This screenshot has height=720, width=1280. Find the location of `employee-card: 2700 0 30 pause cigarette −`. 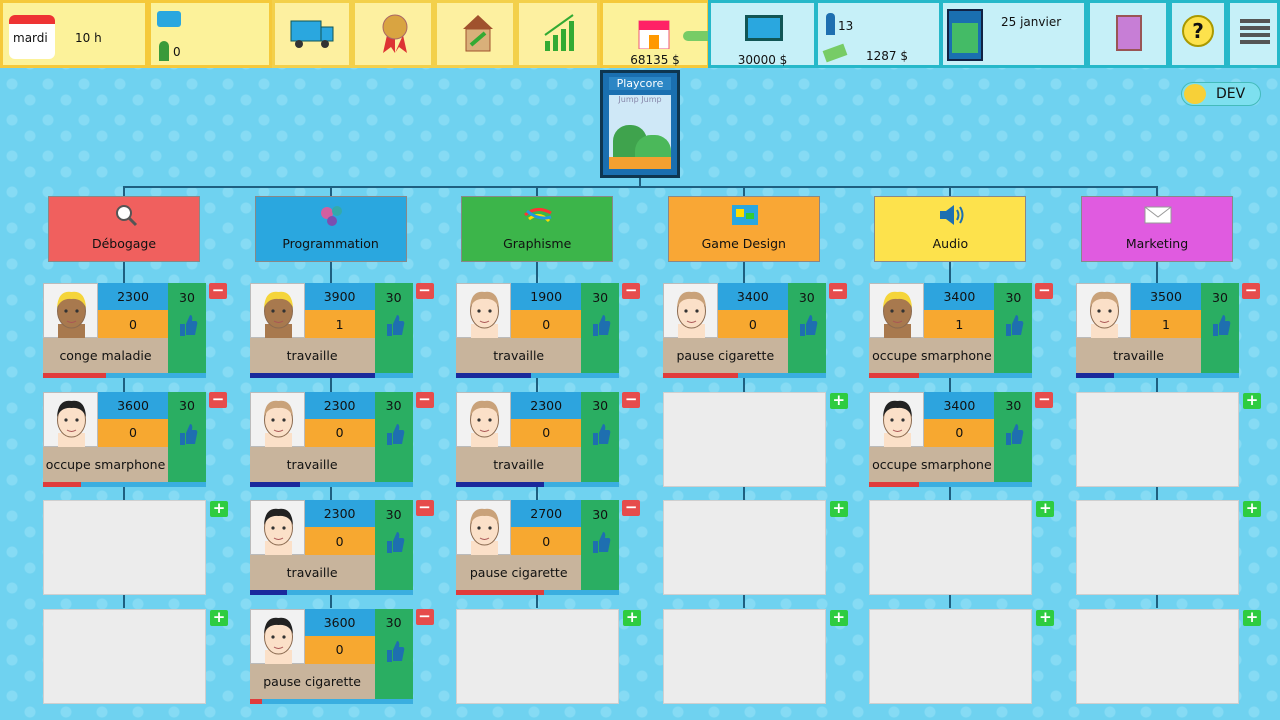

employee-card: 2700 0 30 pause cigarette − is located at coordinates (548, 548).